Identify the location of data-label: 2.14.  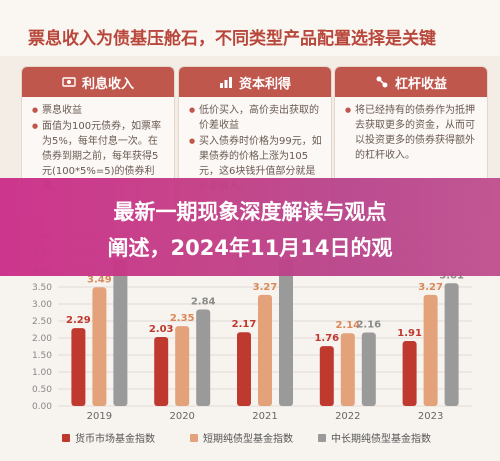
(347, 325).